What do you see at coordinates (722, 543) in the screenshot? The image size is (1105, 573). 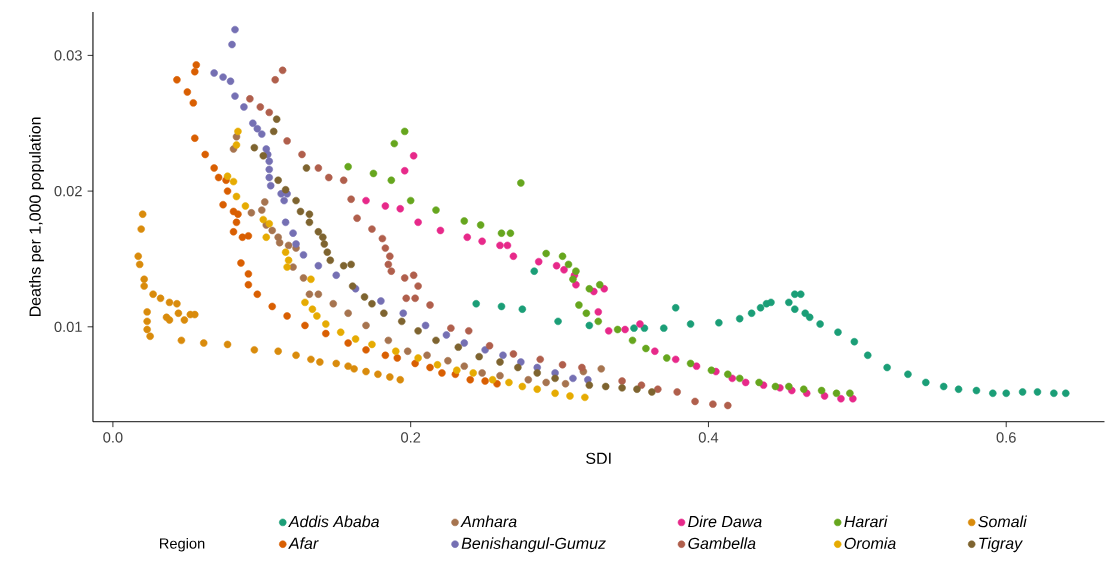 I see `legend-label: Gambella` at bounding box center [722, 543].